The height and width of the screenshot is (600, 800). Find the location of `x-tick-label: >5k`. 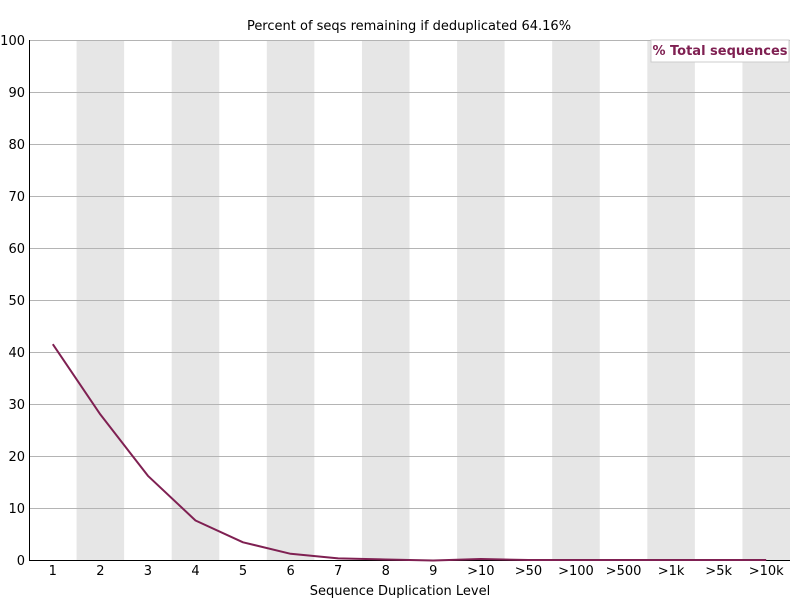

x-tick-label: >5k is located at coordinates (718, 571).